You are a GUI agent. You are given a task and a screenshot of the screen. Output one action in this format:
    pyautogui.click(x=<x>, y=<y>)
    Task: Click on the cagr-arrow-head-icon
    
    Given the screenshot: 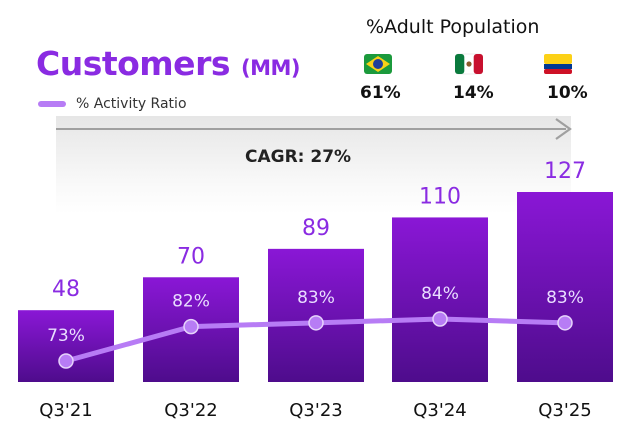 What is the action you would take?
    pyautogui.click(x=563, y=129)
    